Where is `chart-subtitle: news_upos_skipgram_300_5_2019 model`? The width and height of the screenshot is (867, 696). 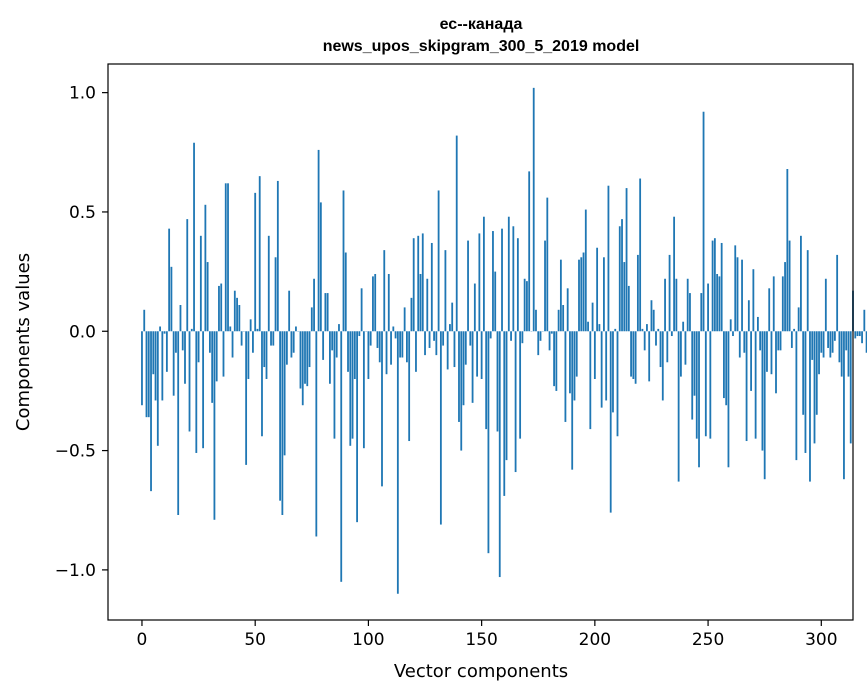
chart-subtitle: news_upos_skipgram_300_5_2019 model is located at coordinates (481, 46).